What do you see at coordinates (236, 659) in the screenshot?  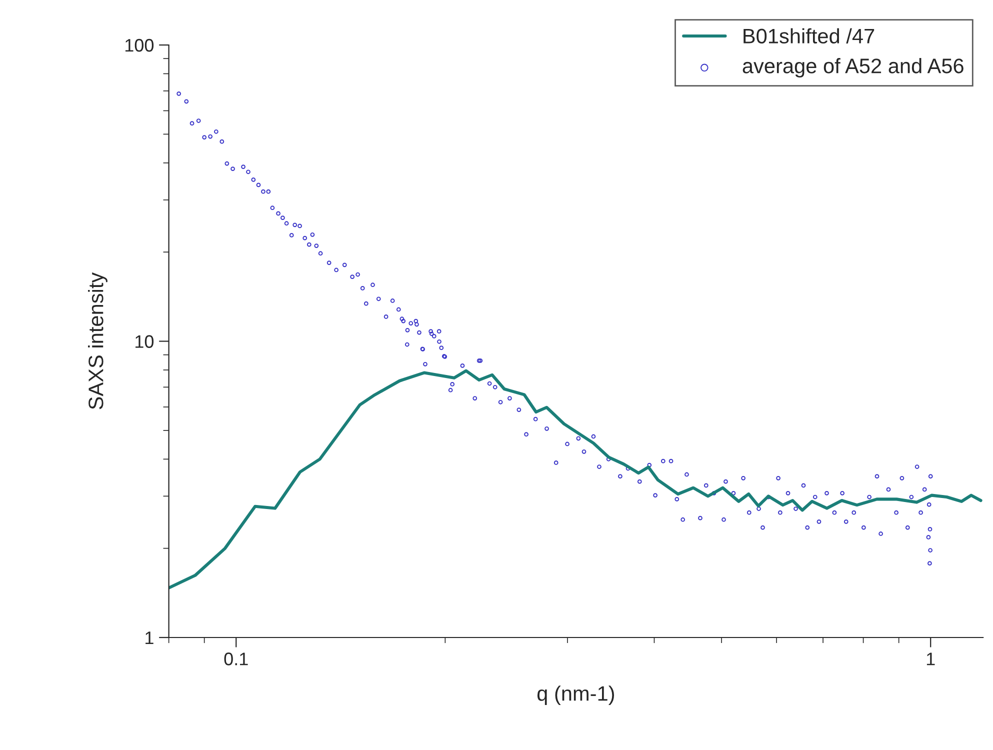 I see `x-tick-label: 0.1` at bounding box center [236, 659].